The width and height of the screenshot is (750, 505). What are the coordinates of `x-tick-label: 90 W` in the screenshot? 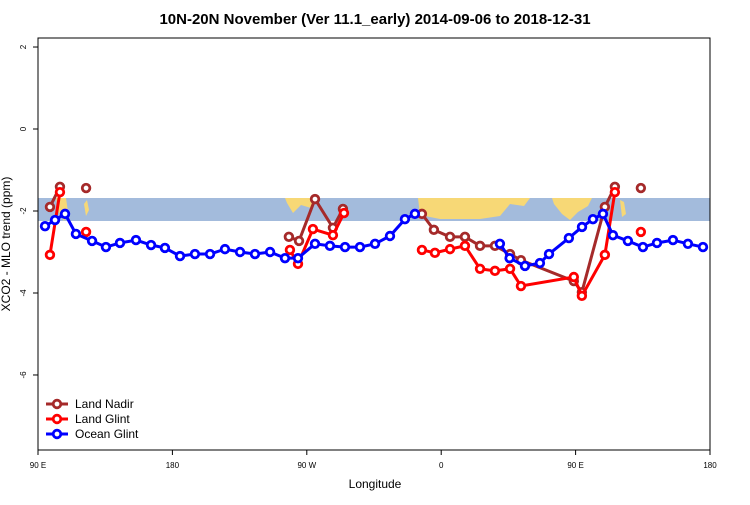 It's located at (306, 465).